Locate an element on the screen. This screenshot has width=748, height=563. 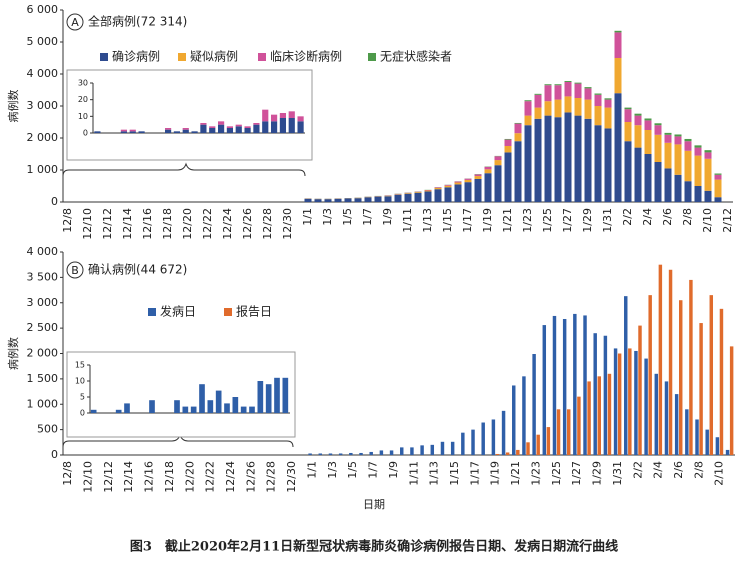
y-tick-label: 1 000 is located at coordinates (43, 169).